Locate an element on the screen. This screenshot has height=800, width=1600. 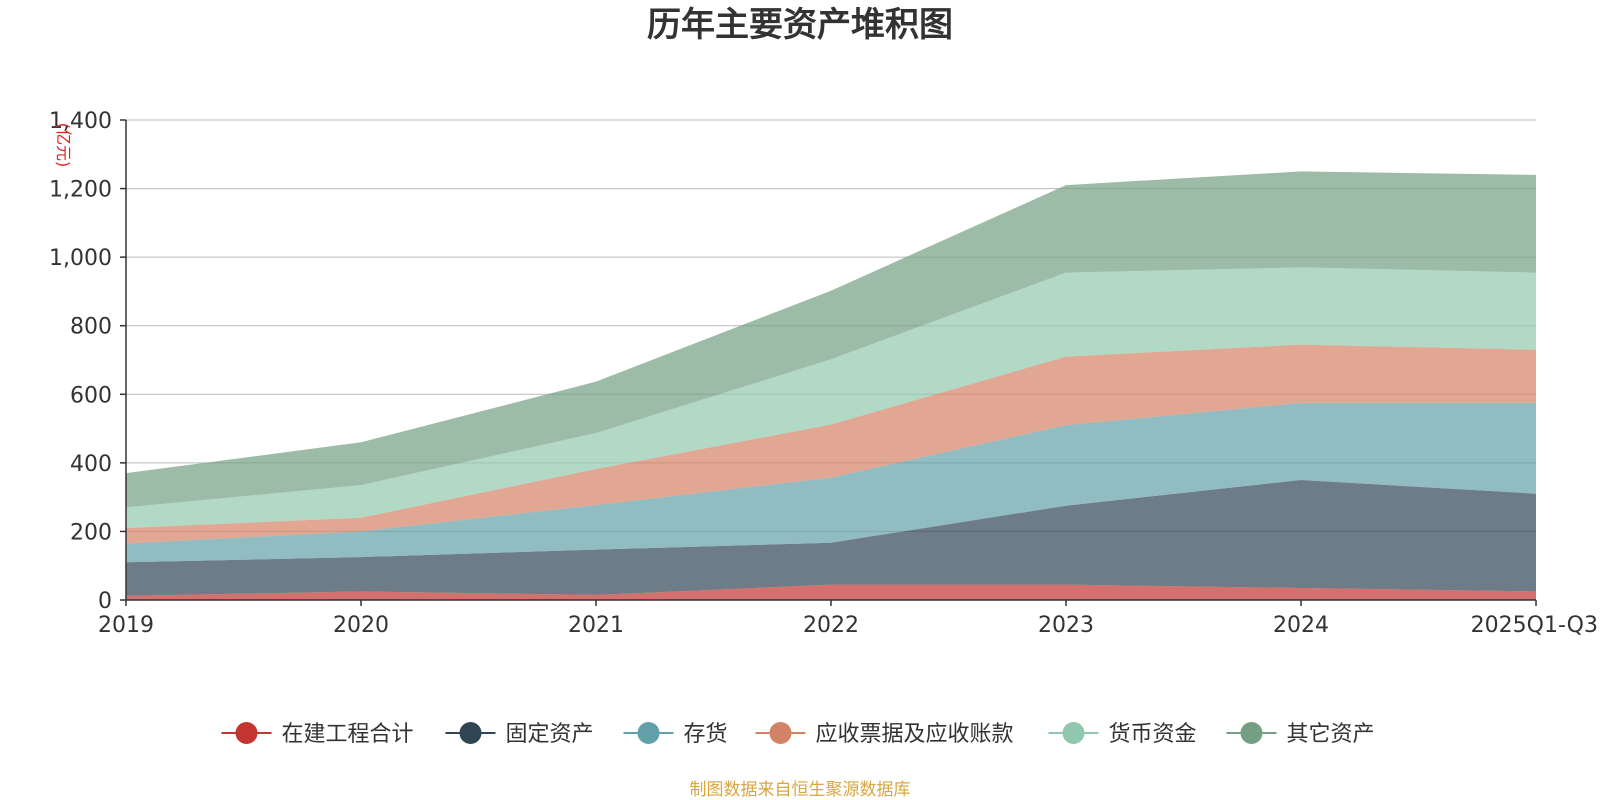
y-tick-label-1: 200 is located at coordinates (91, 532).